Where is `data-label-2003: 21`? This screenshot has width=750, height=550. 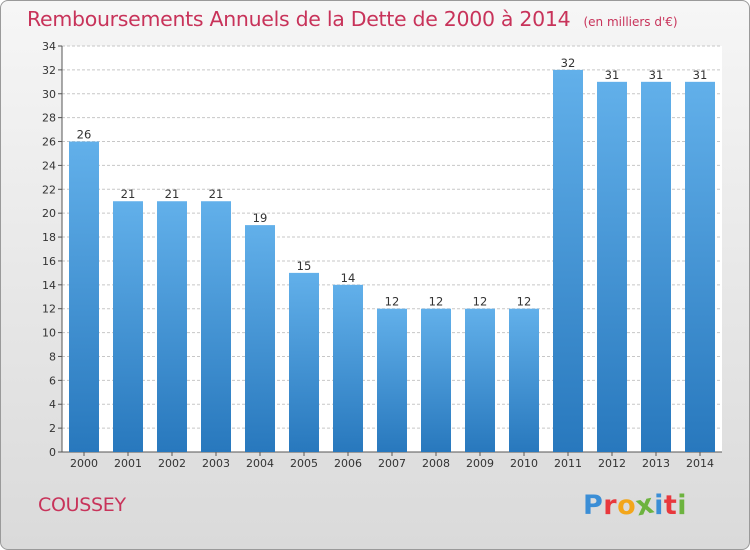 data-label-2003: 21 is located at coordinates (216, 194).